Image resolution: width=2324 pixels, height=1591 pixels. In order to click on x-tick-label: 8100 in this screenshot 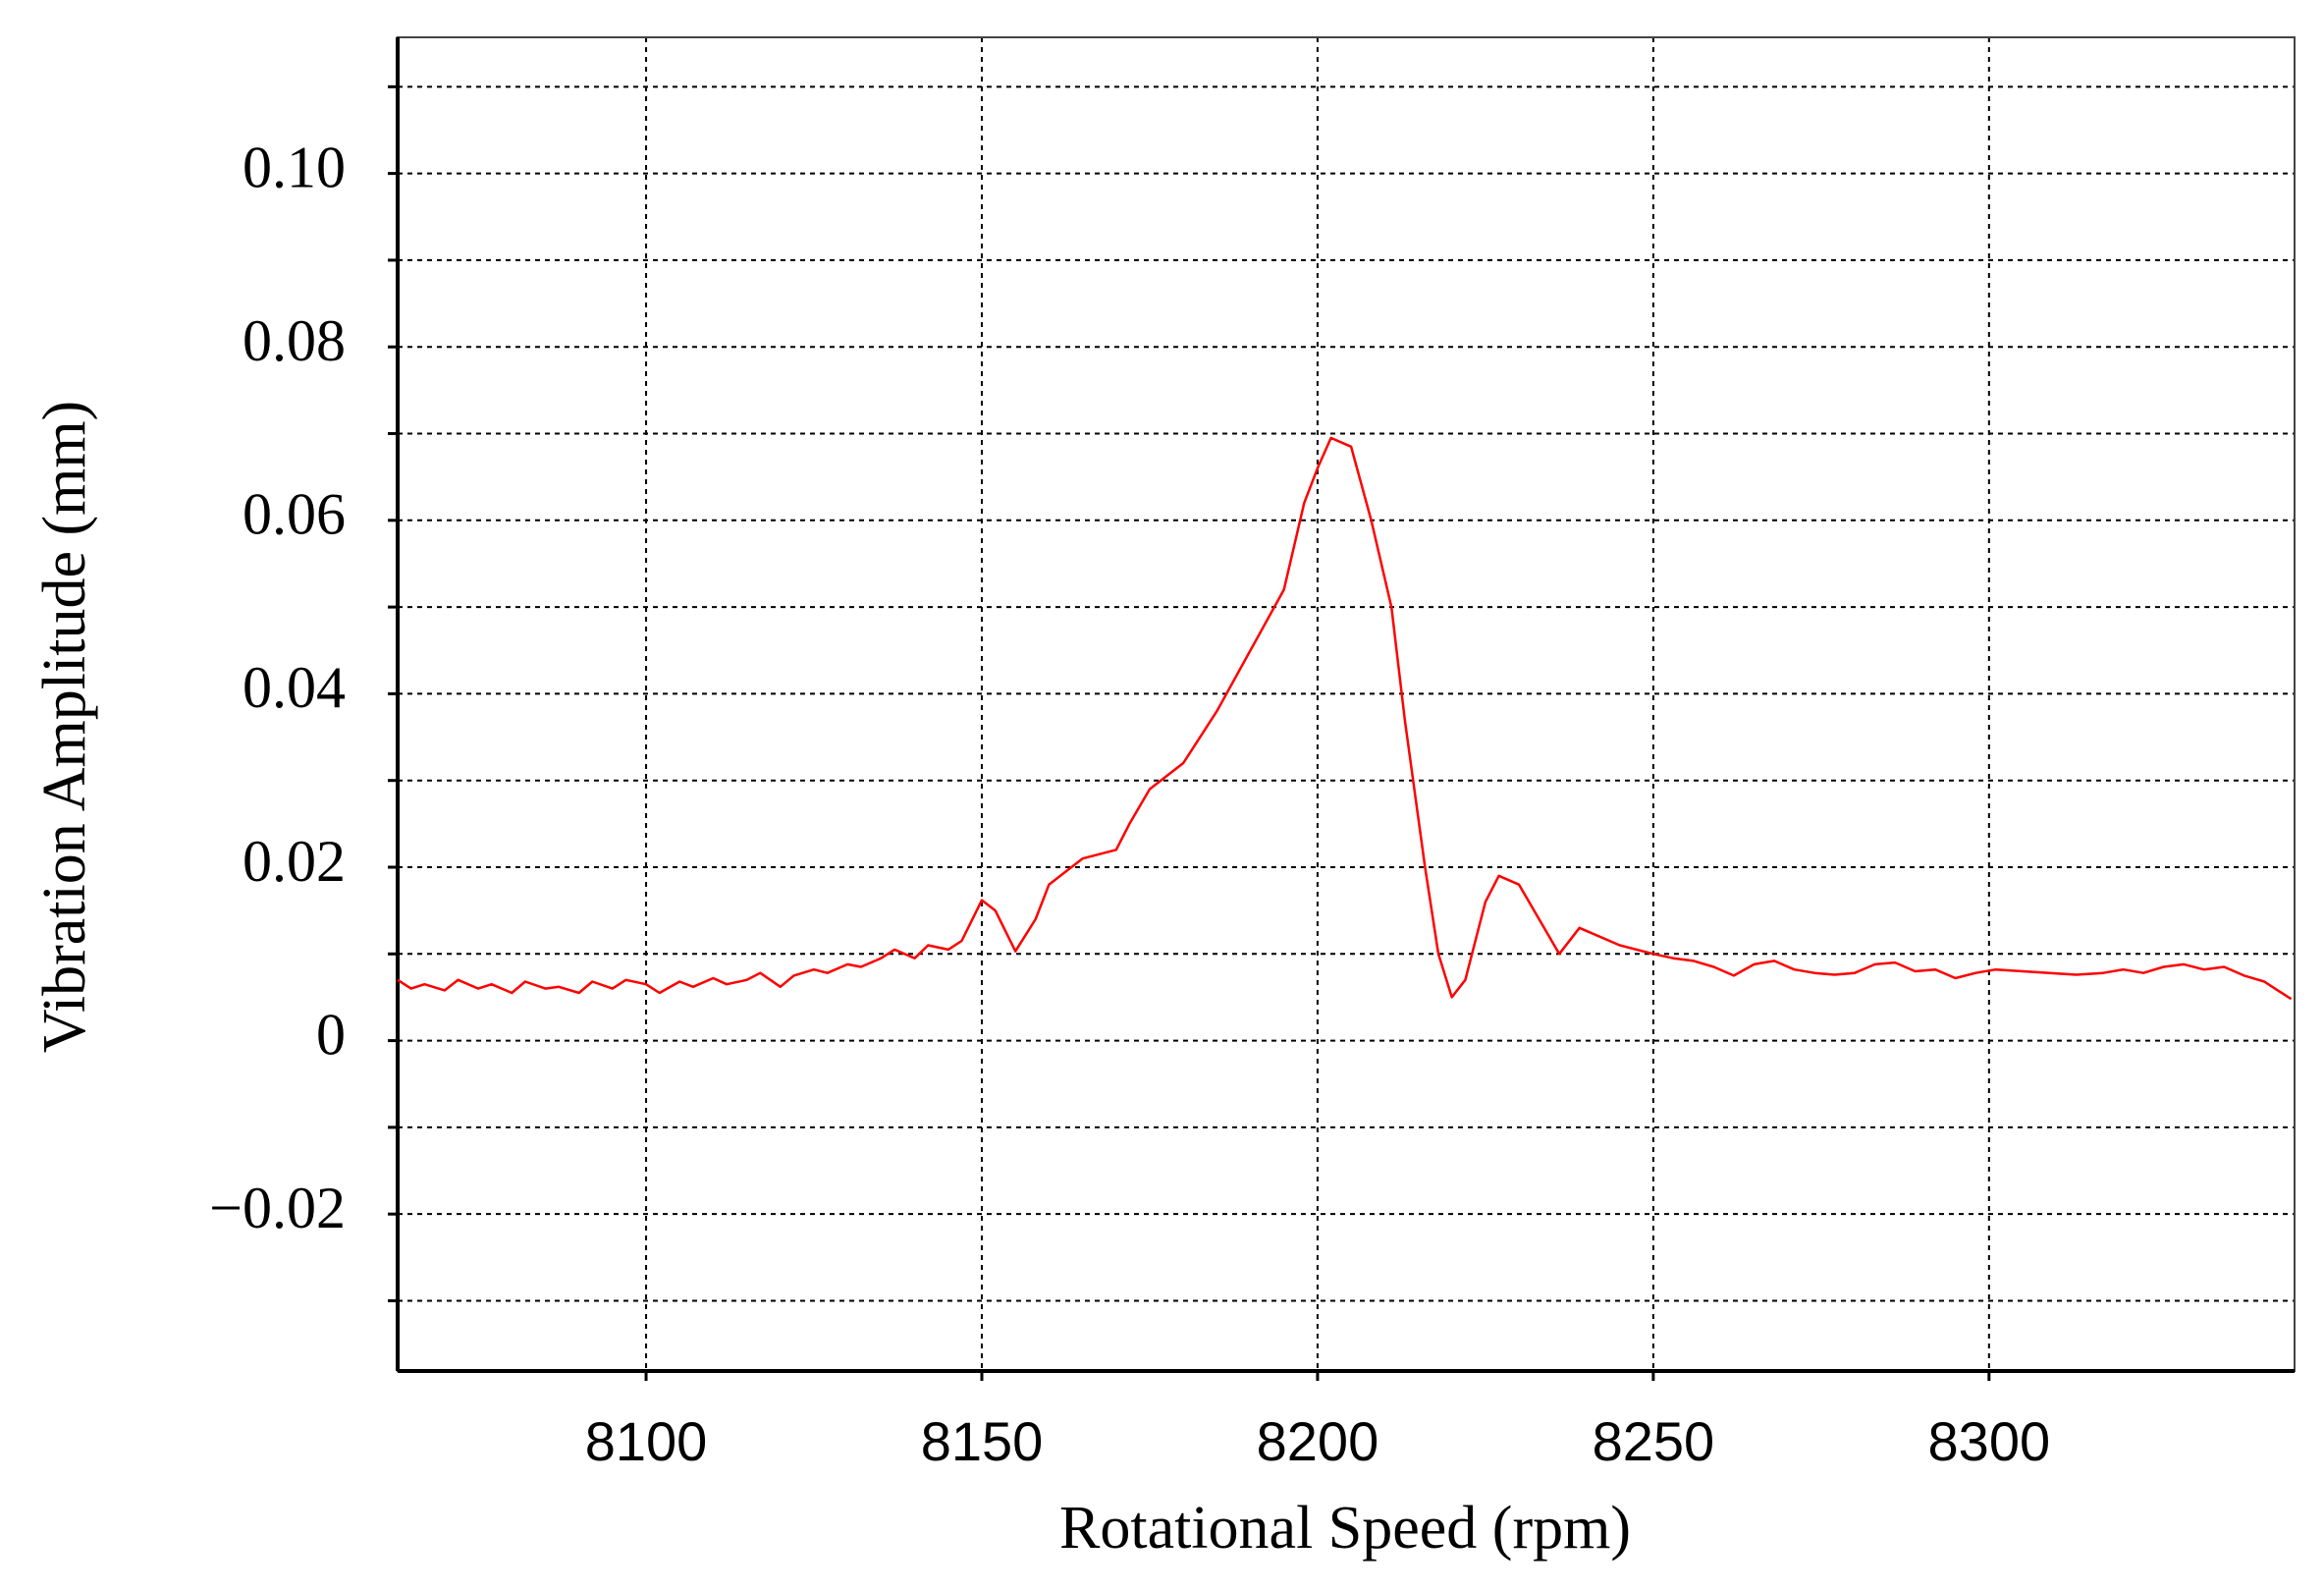, I will do `click(646, 1441)`.